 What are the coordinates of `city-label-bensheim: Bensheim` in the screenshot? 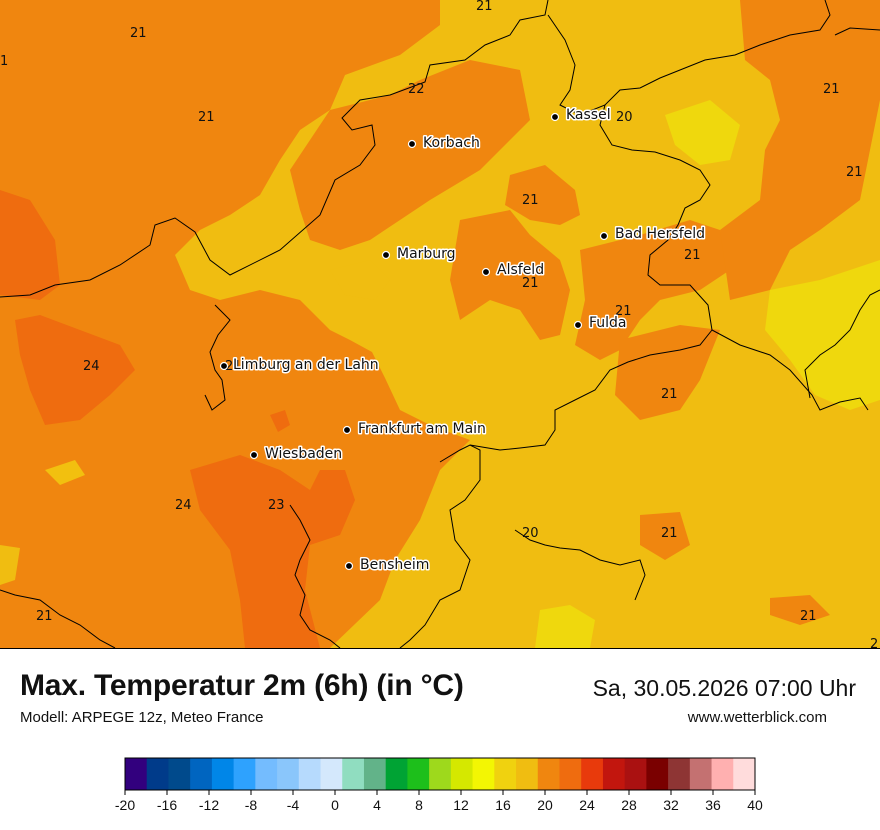 It's located at (394, 565).